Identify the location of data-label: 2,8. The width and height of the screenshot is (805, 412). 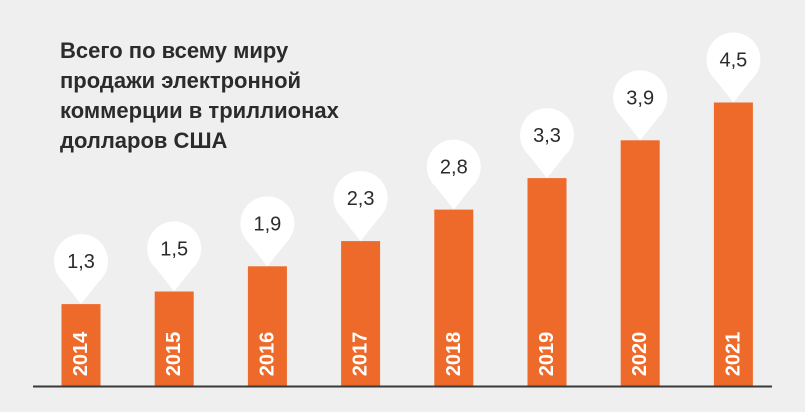
(454, 168).